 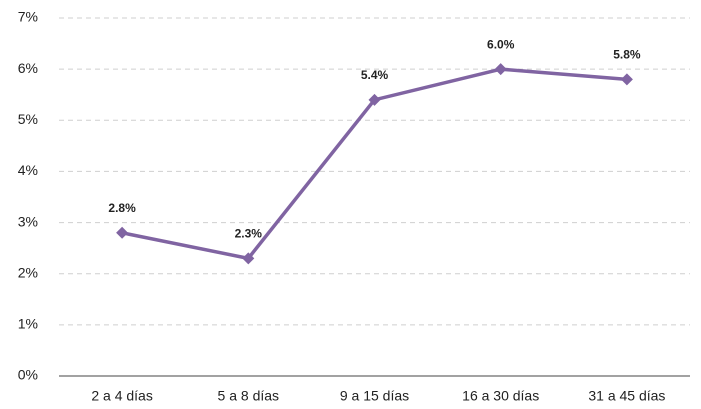 What do you see at coordinates (28, 375) in the screenshot?
I see `y-tick-label: 0%` at bounding box center [28, 375].